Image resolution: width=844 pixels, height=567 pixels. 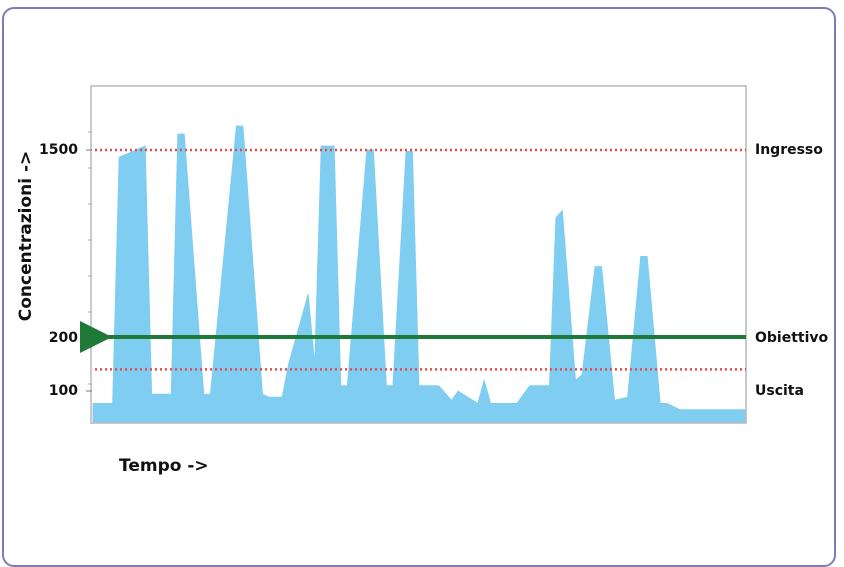 I want to click on ref-label-obiettivo: Obiettivo, so click(x=792, y=338).